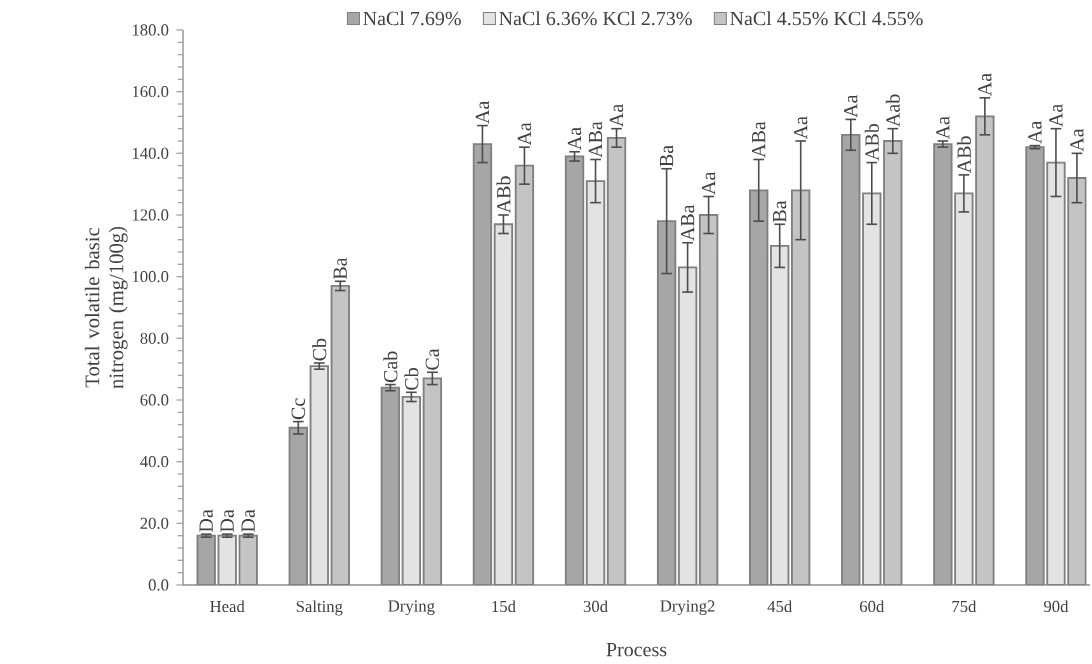 Image resolution: width=1092 pixels, height=664 pixels. What do you see at coordinates (1056, 606) in the screenshot?
I see `x-tick-label: 90d` at bounding box center [1056, 606].